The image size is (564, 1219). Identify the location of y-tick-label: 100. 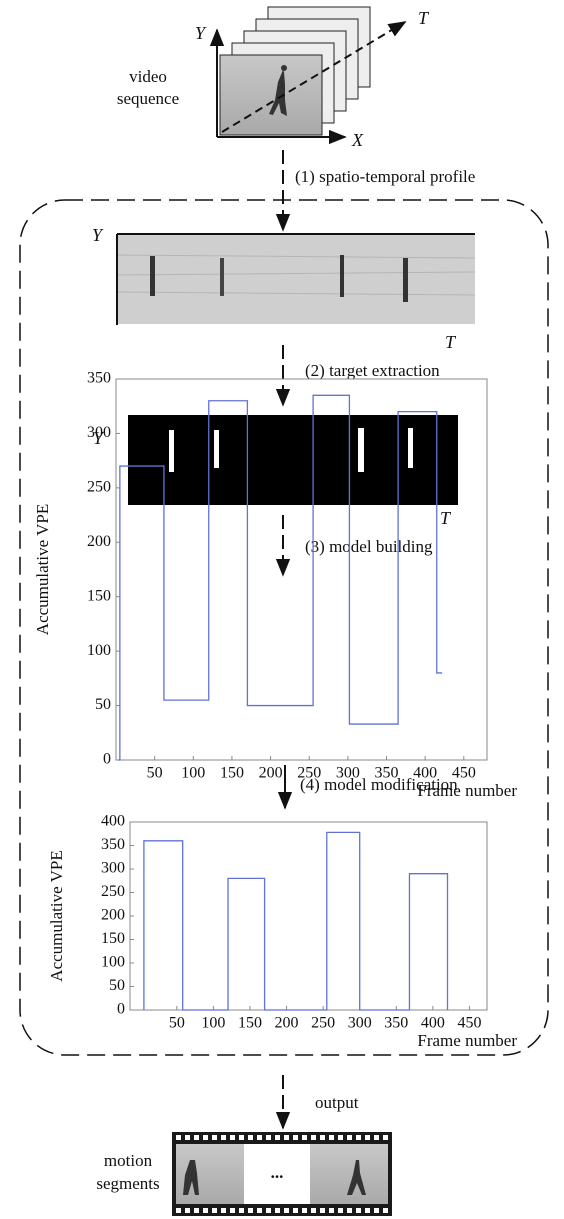
(113, 962).